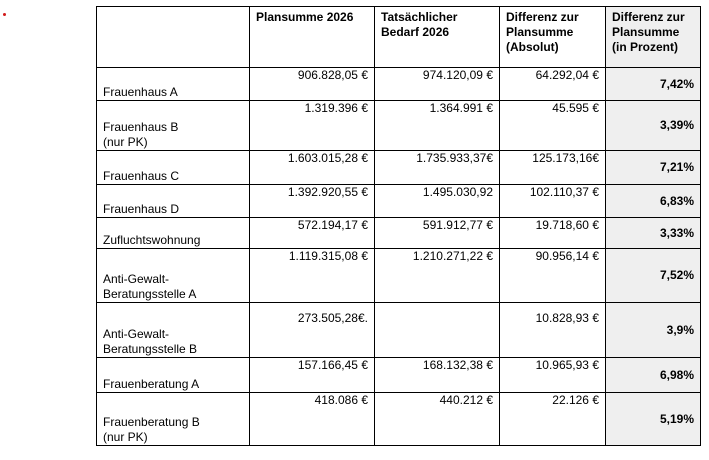  Describe the element at coordinates (312, 201) in the screenshot. I see `cell-plan: 1.392.920,55 €` at that location.